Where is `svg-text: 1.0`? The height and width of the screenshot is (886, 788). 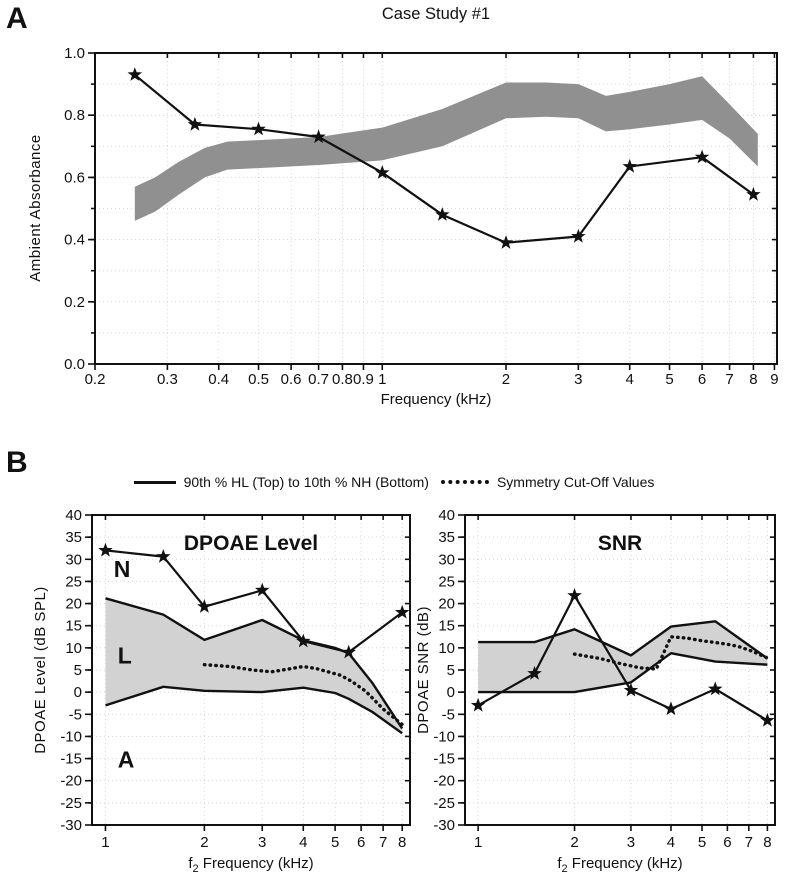 svg-text: 1.0 is located at coordinates (74, 53).